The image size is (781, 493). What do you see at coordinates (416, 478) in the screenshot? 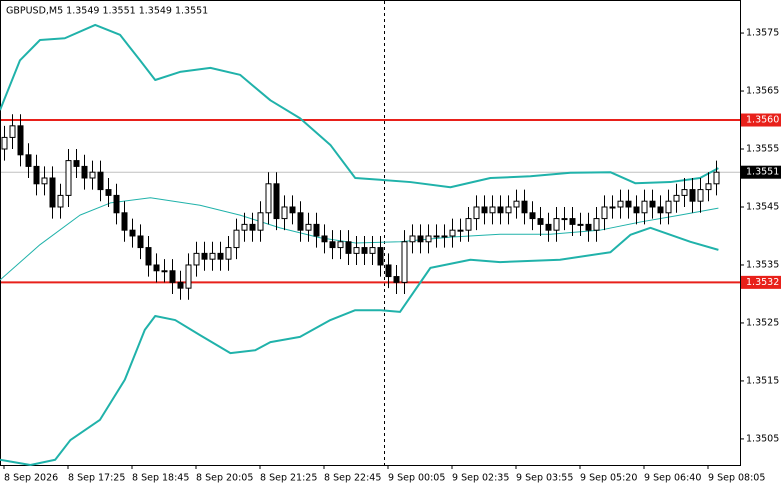
I see `x-tick-label: 9 Sep 00:05` at bounding box center [416, 478].